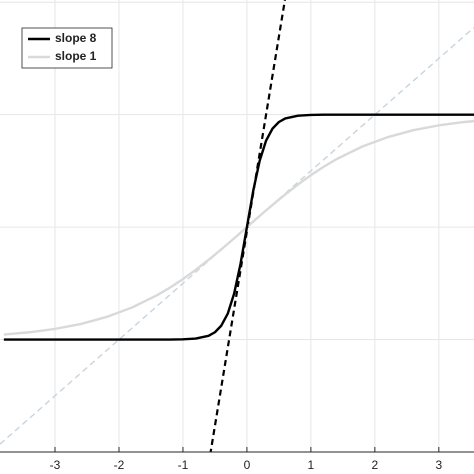 The height and width of the screenshot is (474, 474). Describe the element at coordinates (375, 465) in the screenshot. I see `x-tick-label: 2` at that location.